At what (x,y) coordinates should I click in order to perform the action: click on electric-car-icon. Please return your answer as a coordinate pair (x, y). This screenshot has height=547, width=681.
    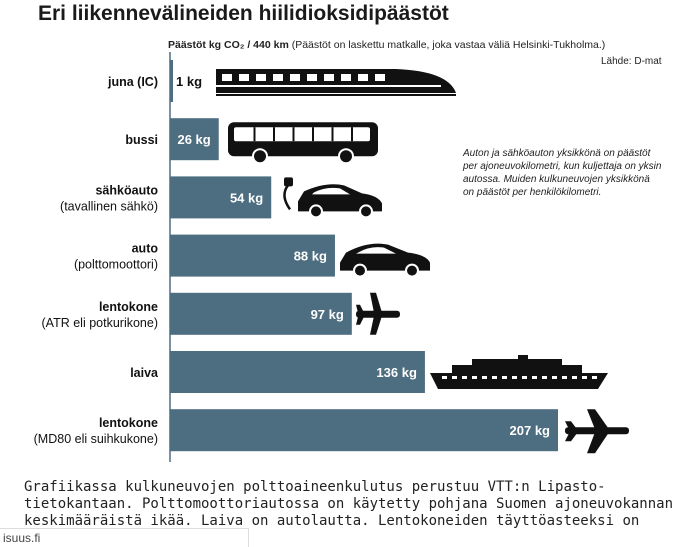
    Looking at the image, I should click on (332, 198).